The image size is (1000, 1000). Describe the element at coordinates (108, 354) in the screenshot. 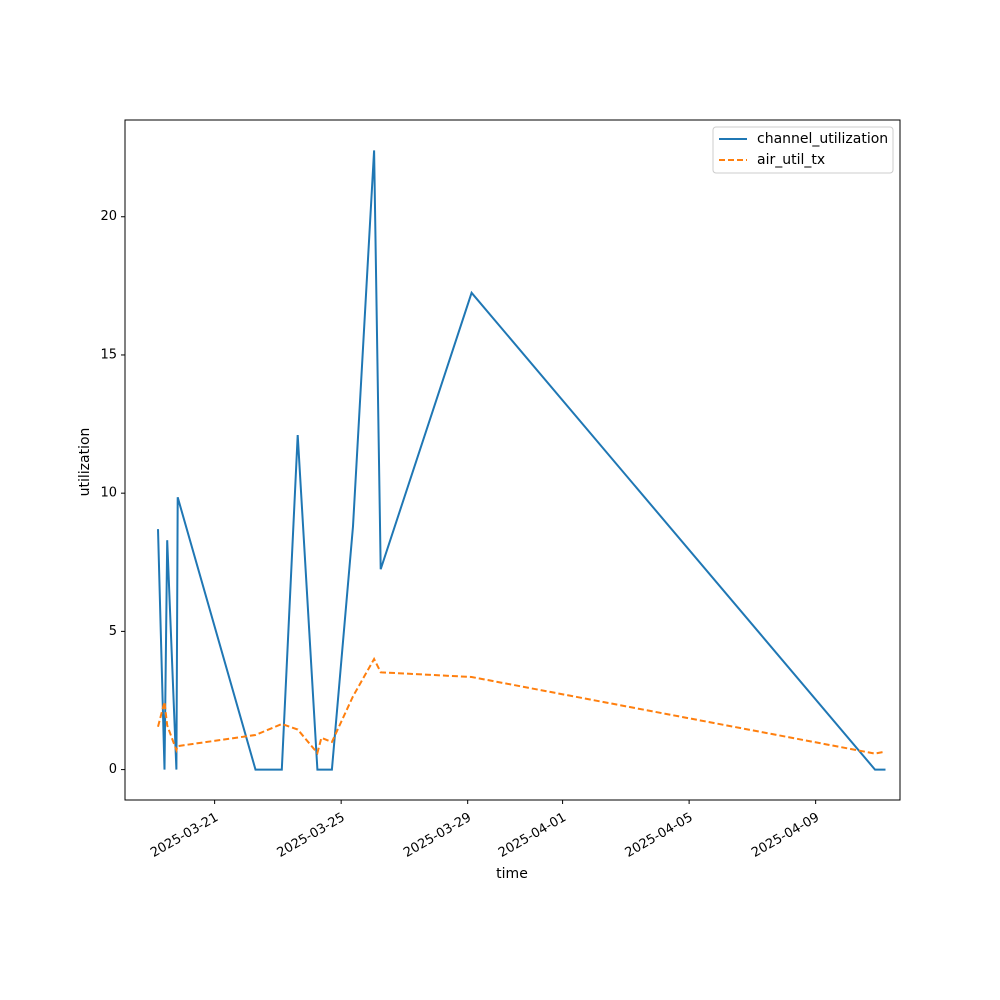

I see `y-tick-label: 15` at that location.